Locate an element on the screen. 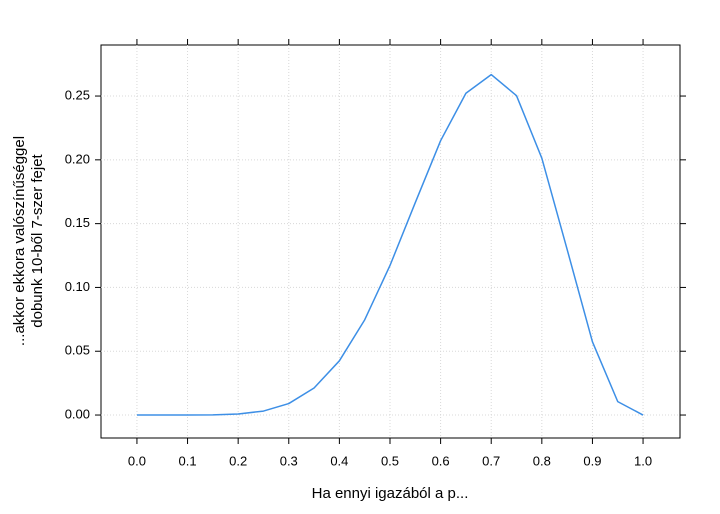  x-tick-label: 0.1 is located at coordinates (188, 460).